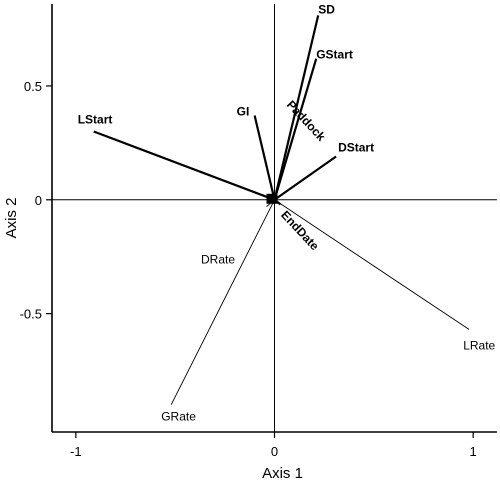 The image size is (500, 486). What do you see at coordinates (326, 9) in the screenshot?
I see `vector-label-sd: SD` at bounding box center [326, 9].